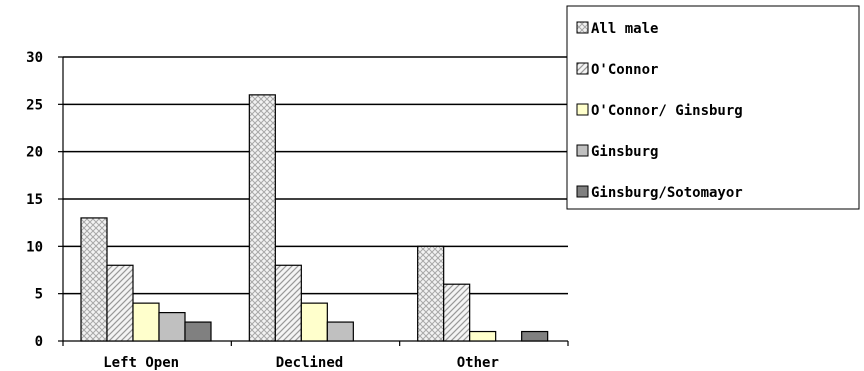 The height and width of the screenshot is (371, 864). I want to click on legend-label: Ginsburg, so click(624, 152).